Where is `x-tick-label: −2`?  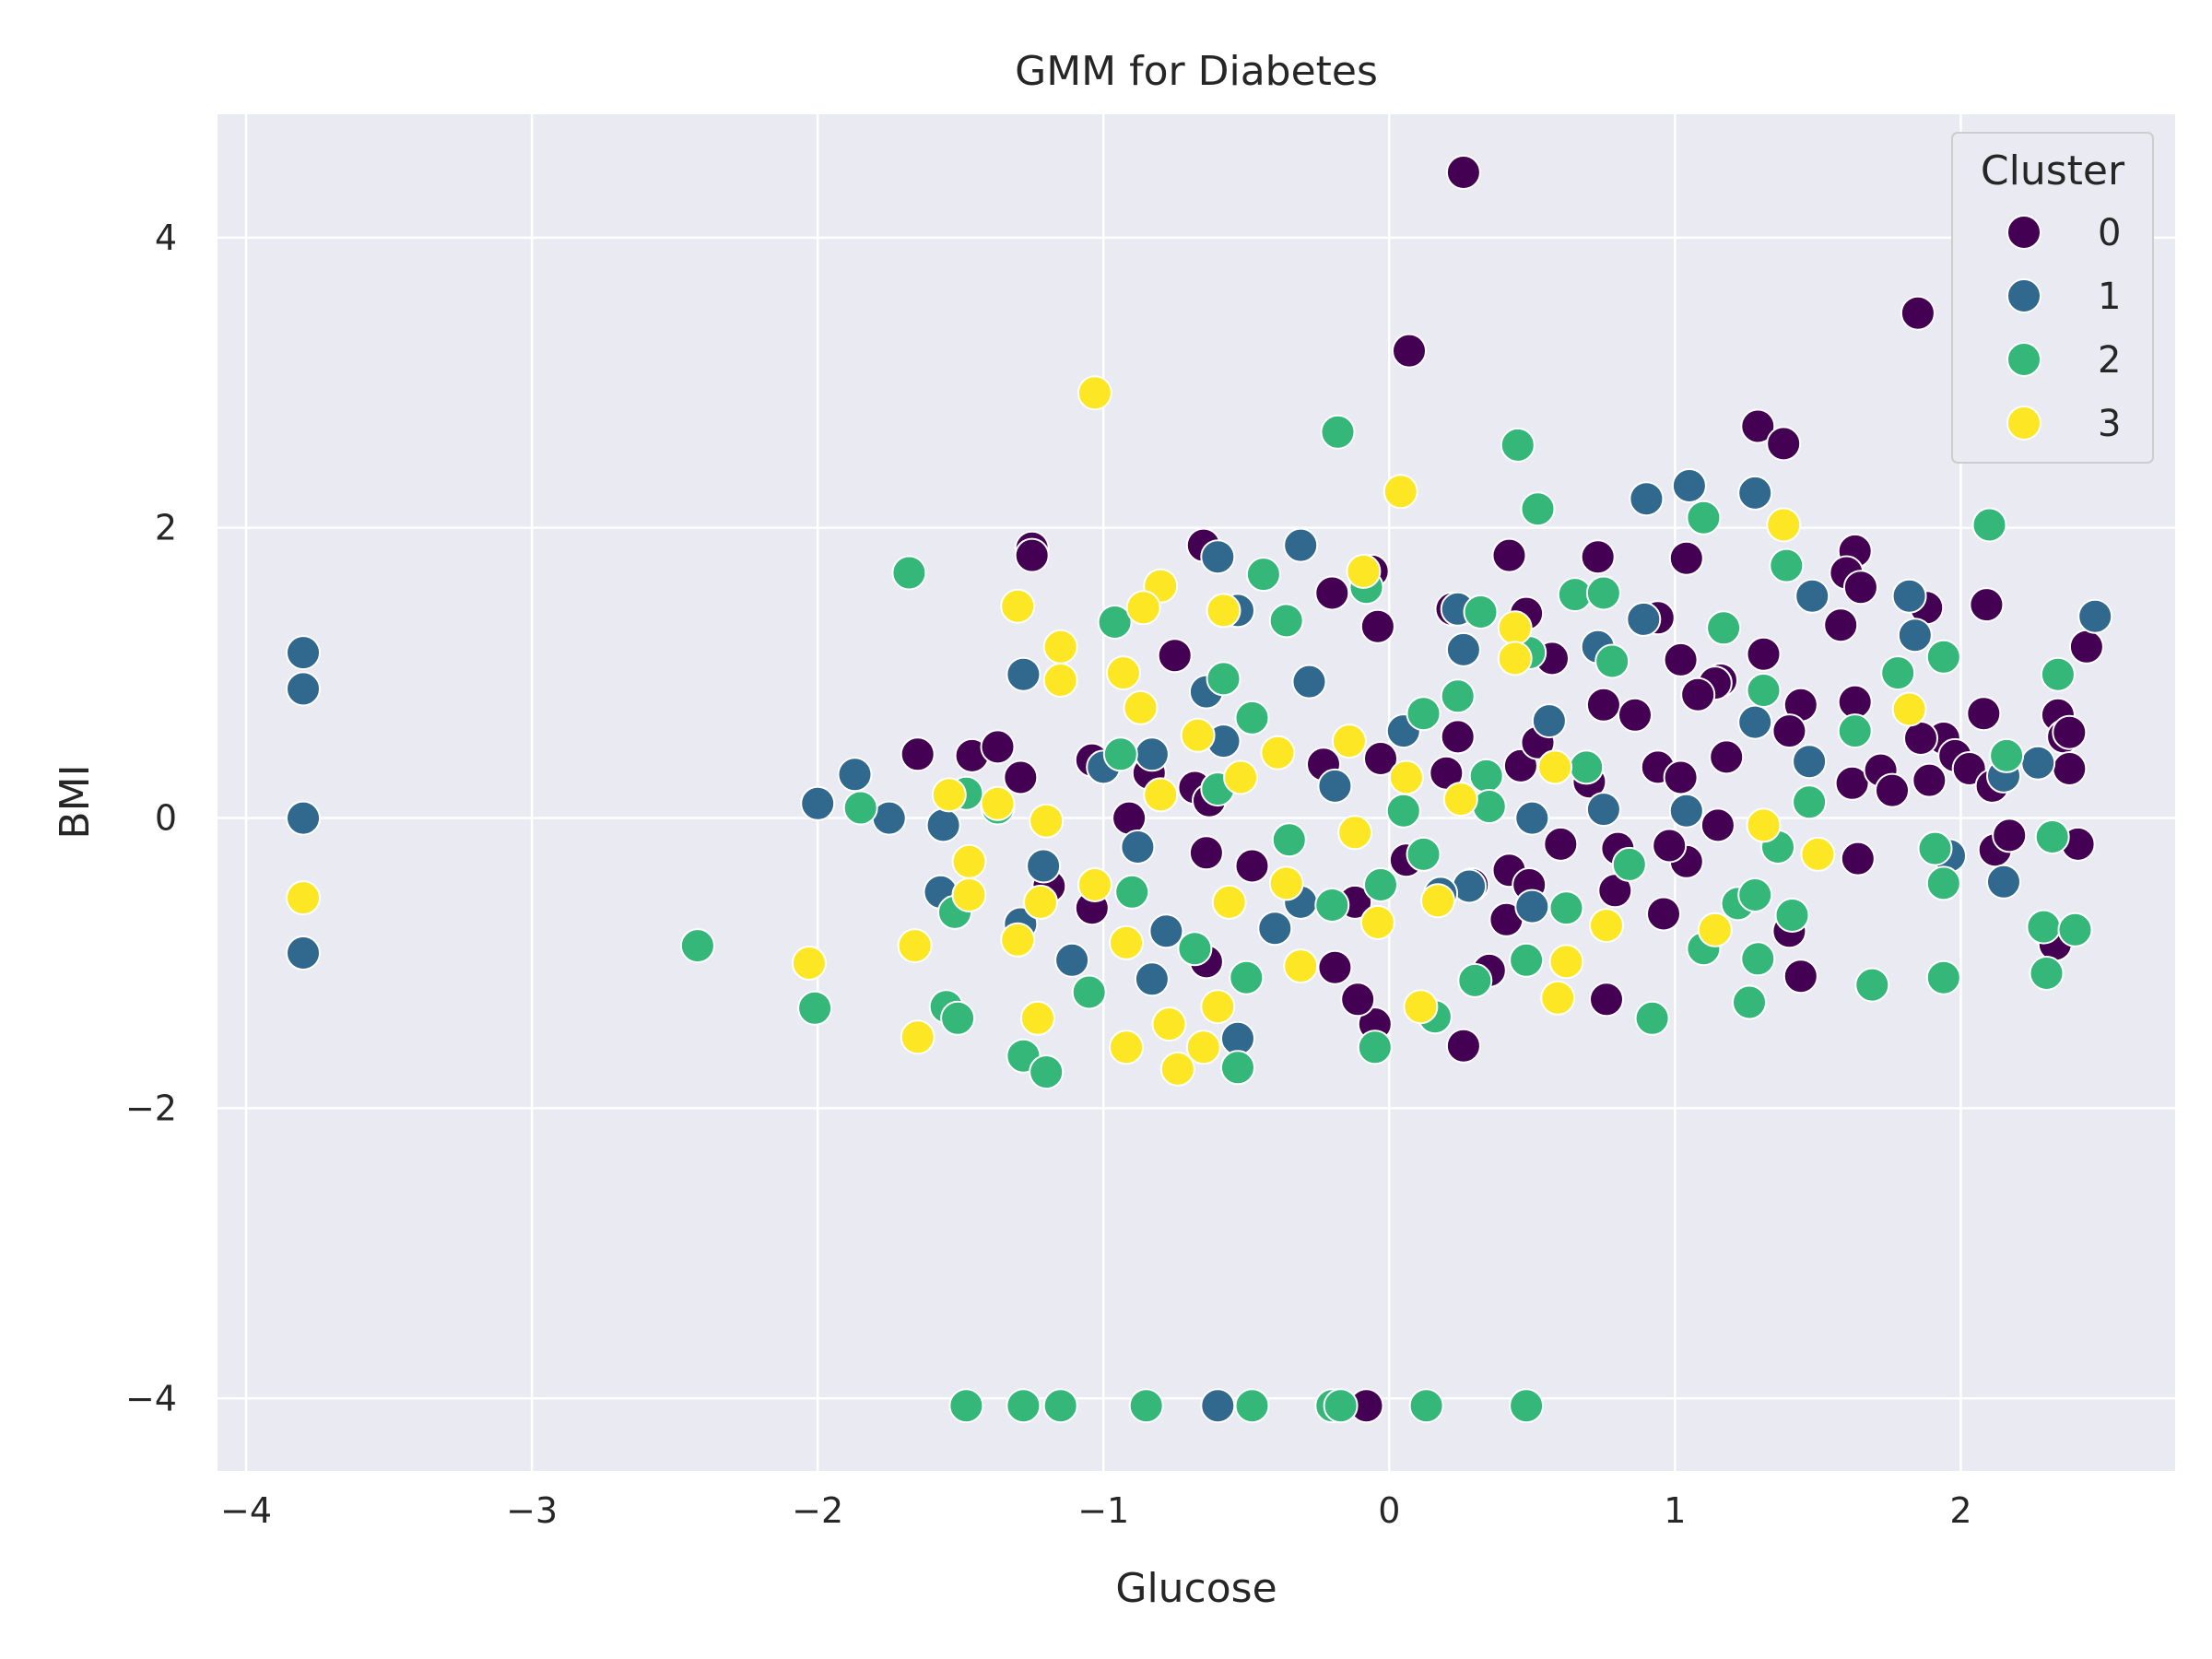 x-tick-label: −2 is located at coordinates (817, 1510).